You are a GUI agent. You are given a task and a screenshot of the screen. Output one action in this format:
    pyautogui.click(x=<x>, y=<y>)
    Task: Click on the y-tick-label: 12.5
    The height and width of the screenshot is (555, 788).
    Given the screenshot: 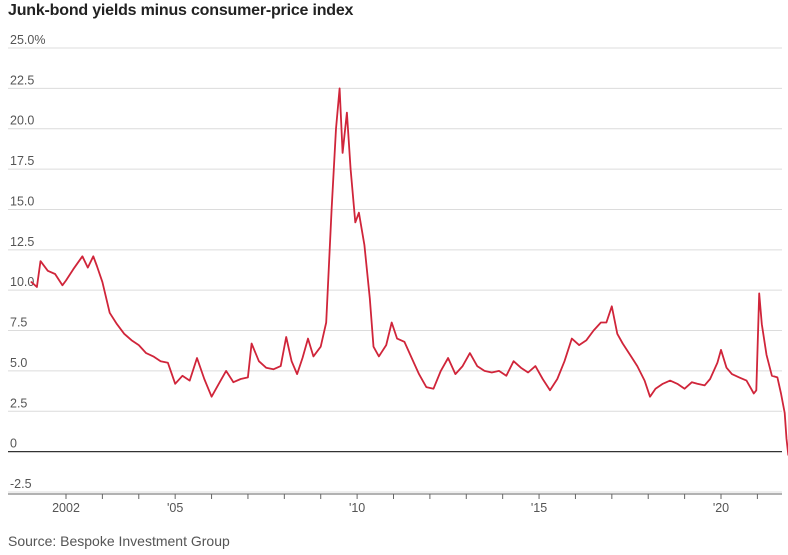 What is the action you would take?
    pyautogui.click(x=22, y=242)
    